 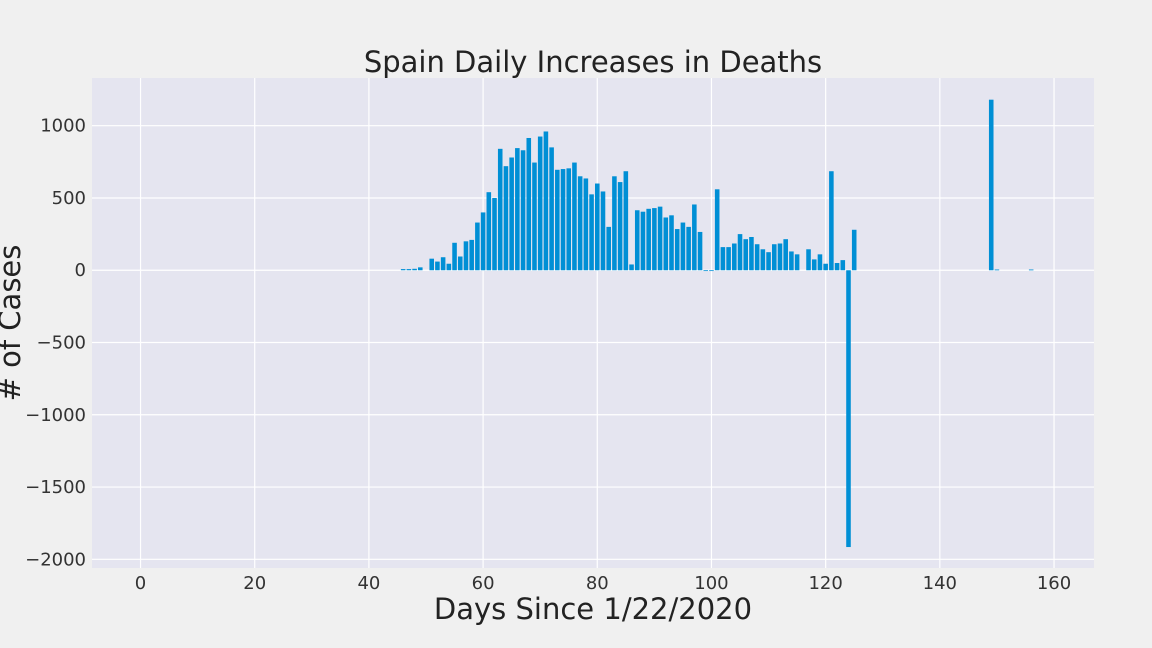 I want to click on x-tick-label: 140, so click(x=940, y=583).